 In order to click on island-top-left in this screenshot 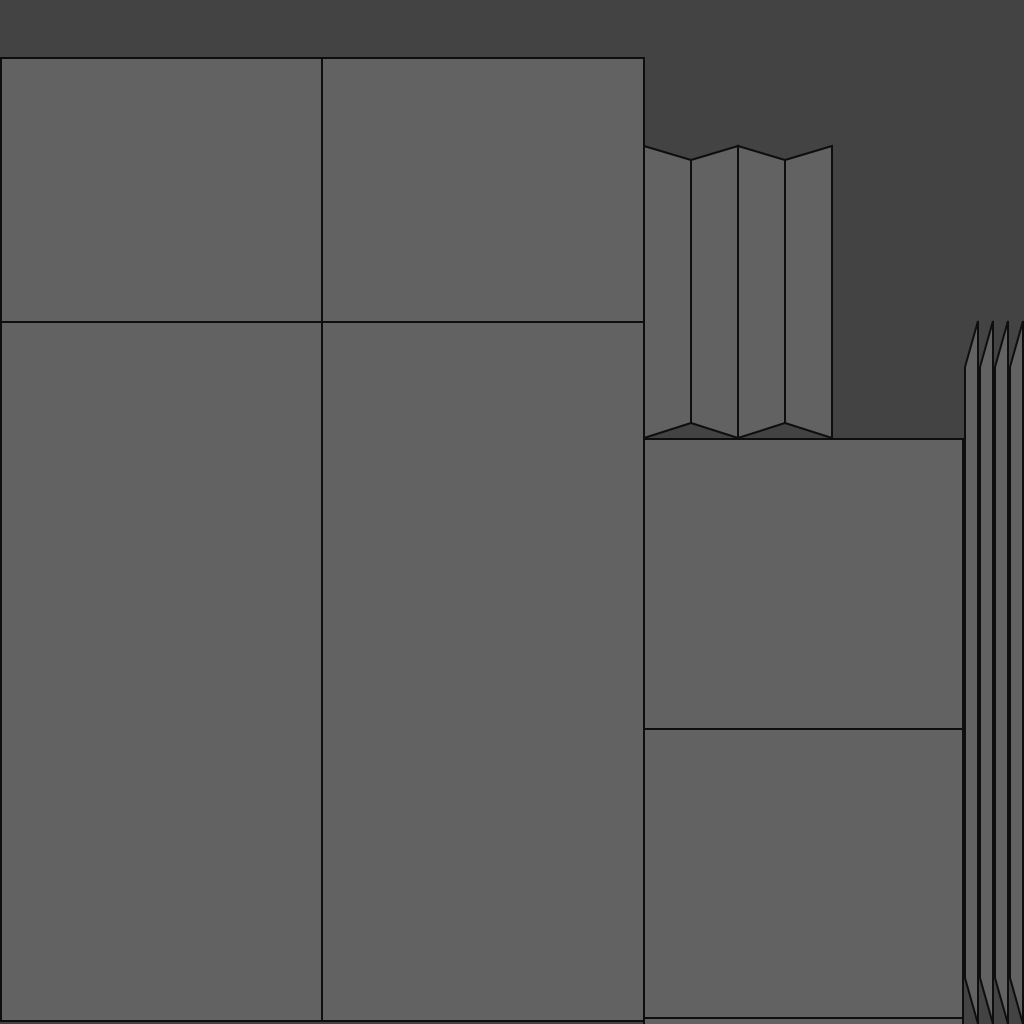, I will do `click(161, 190)`.